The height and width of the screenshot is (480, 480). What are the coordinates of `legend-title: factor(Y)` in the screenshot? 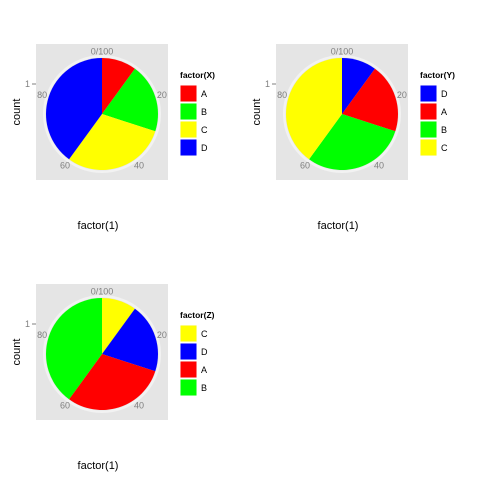 It's located at (437, 75).